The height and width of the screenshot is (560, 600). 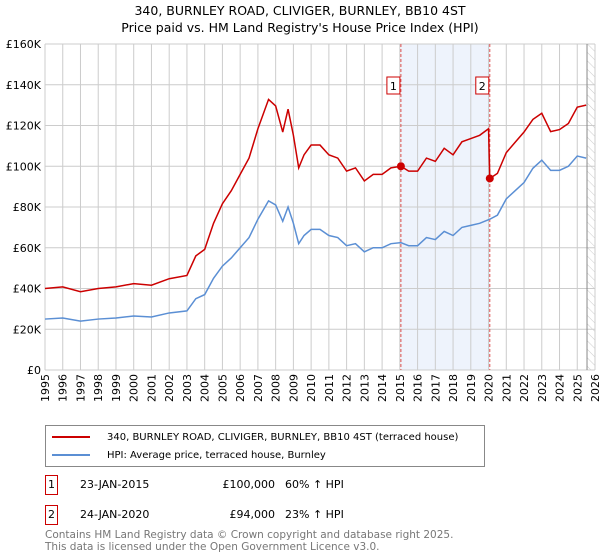 What do you see at coordinates (222, 388) in the screenshot?
I see `x-tick-label: 2005` at bounding box center [222, 388].